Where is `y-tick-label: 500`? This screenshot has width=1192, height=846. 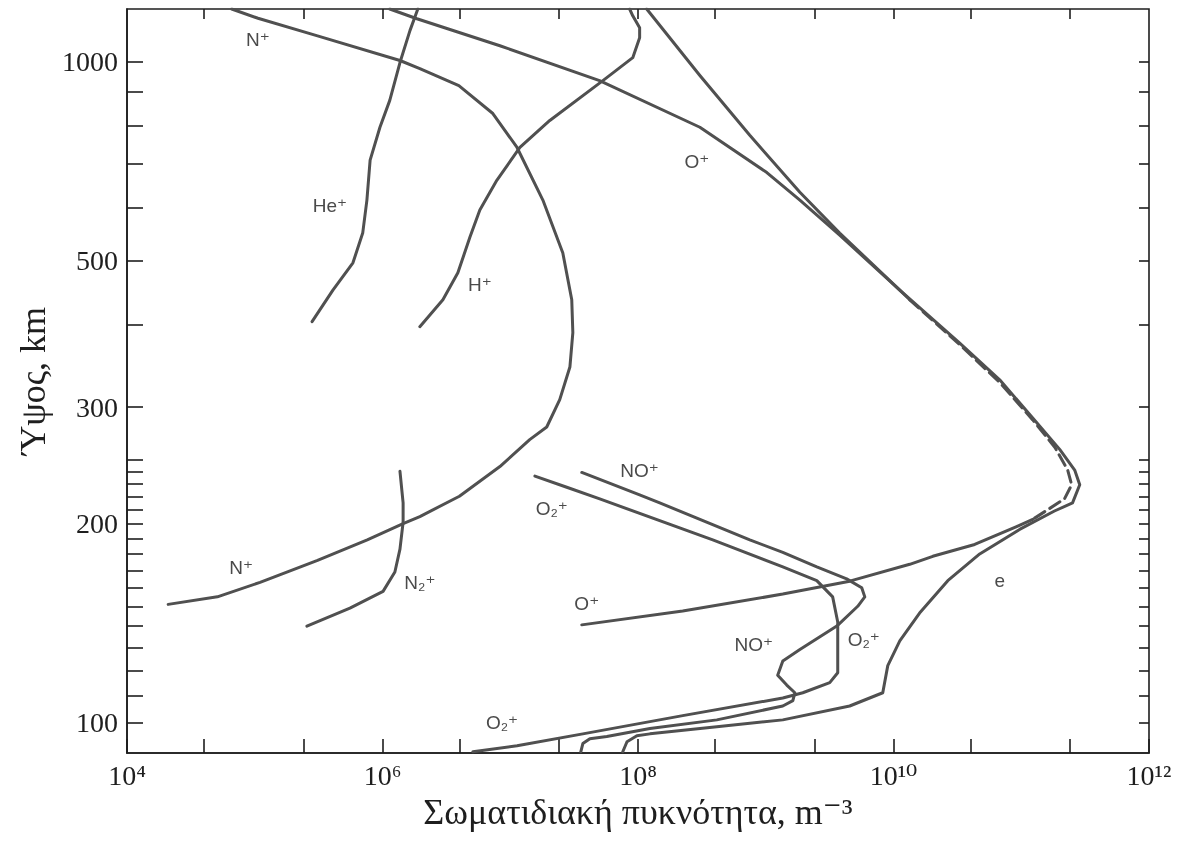
y-tick-label: 500 is located at coordinates (97, 260).